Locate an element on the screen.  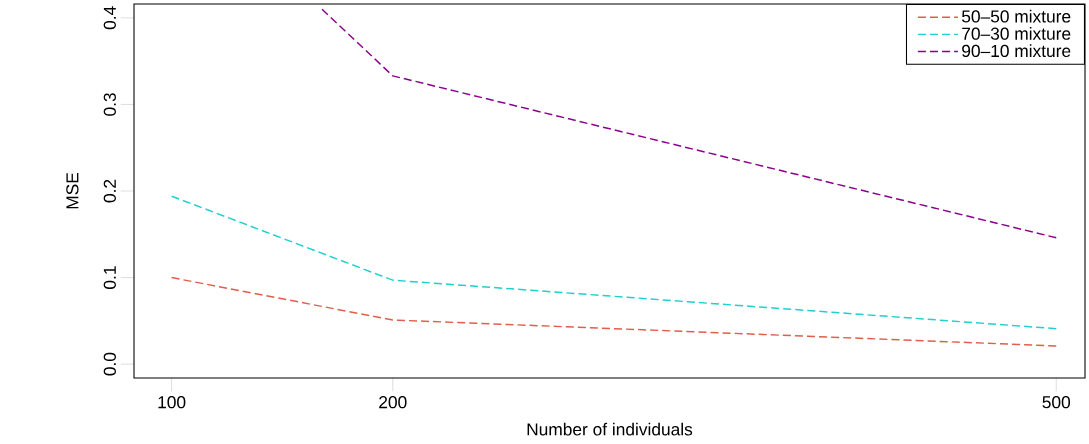
x-axis-title: Number of individuals is located at coordinates (610, 429).